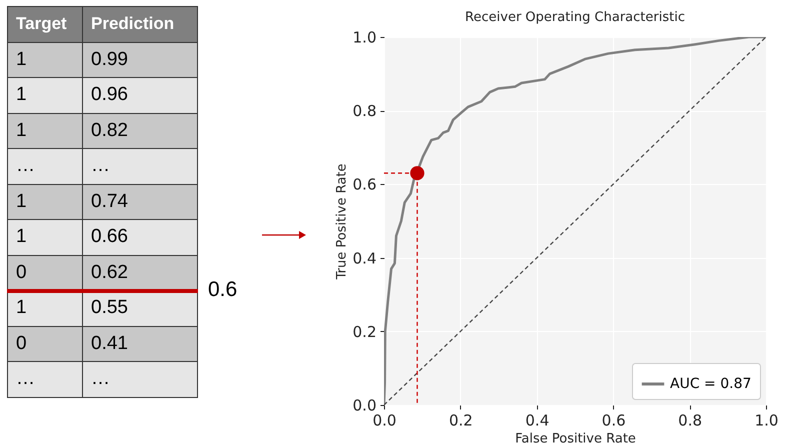 This screenshot has height=444, width=786. What do you see at coordinates (364, 405) in the screenshot?
I see `y-tick-label: 0.0` at bounding box center [364, 405].